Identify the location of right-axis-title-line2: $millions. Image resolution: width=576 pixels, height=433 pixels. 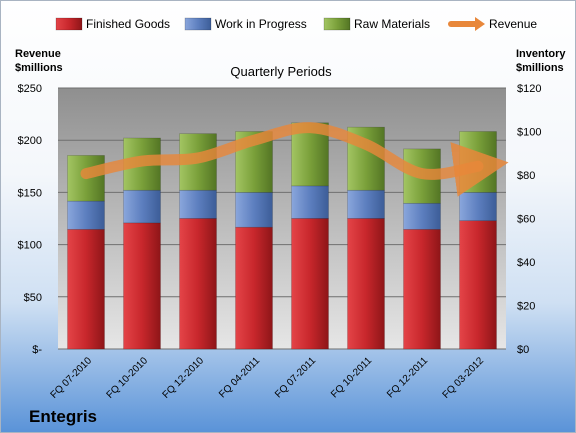
(540, 68).